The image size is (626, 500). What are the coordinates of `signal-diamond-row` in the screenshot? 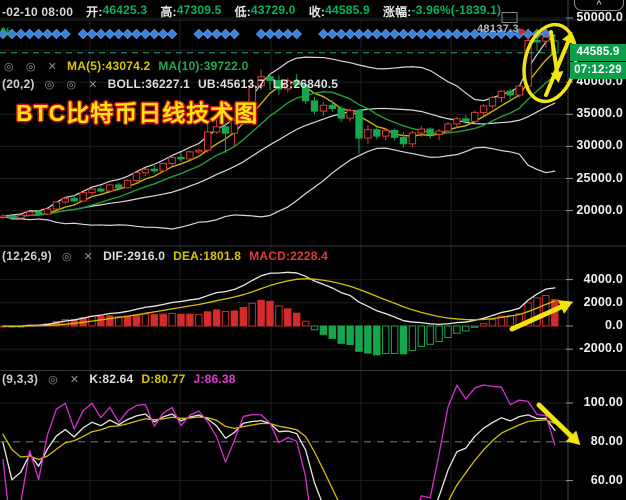 It's located at (276, 34).